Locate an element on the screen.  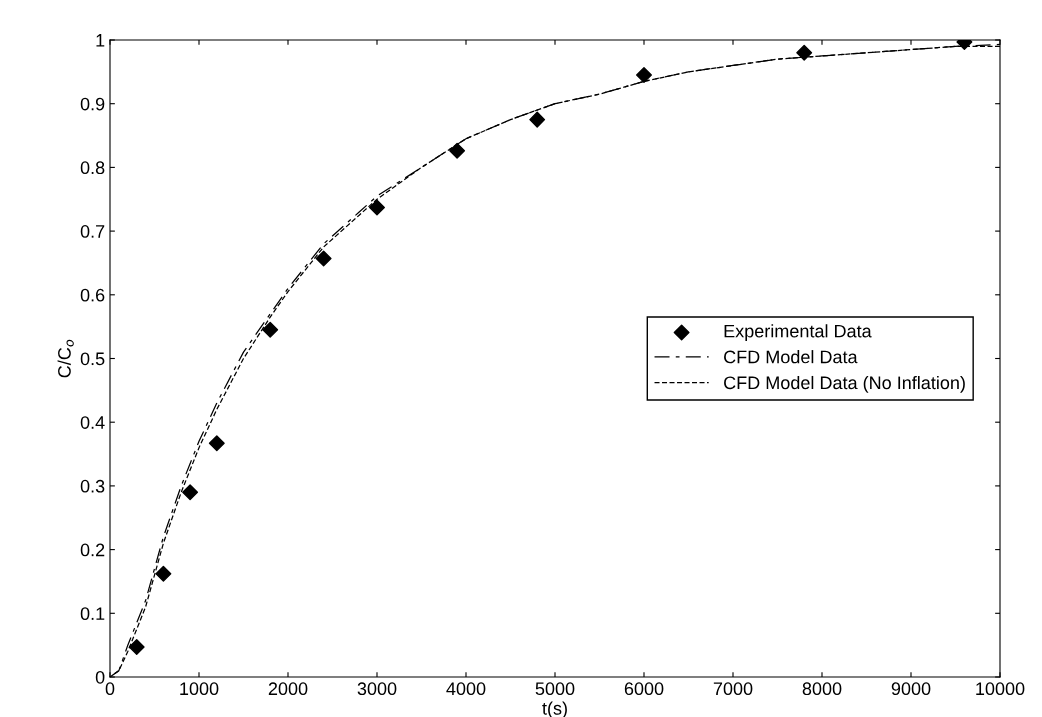
y-axis-title: C/C$_{o}$ is located at coordinates (65, 358).